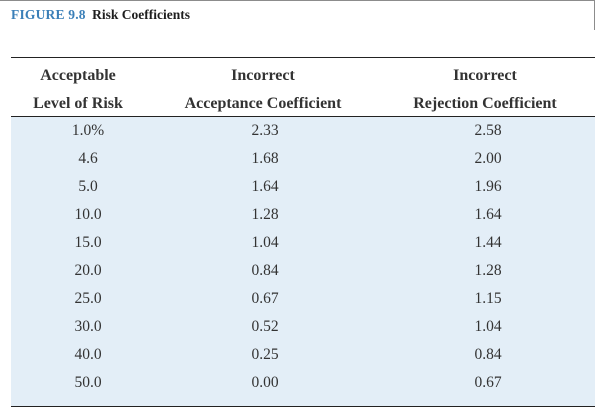  I want to click on rejection-coefficient-cell: 1.28, so click(488, 270).